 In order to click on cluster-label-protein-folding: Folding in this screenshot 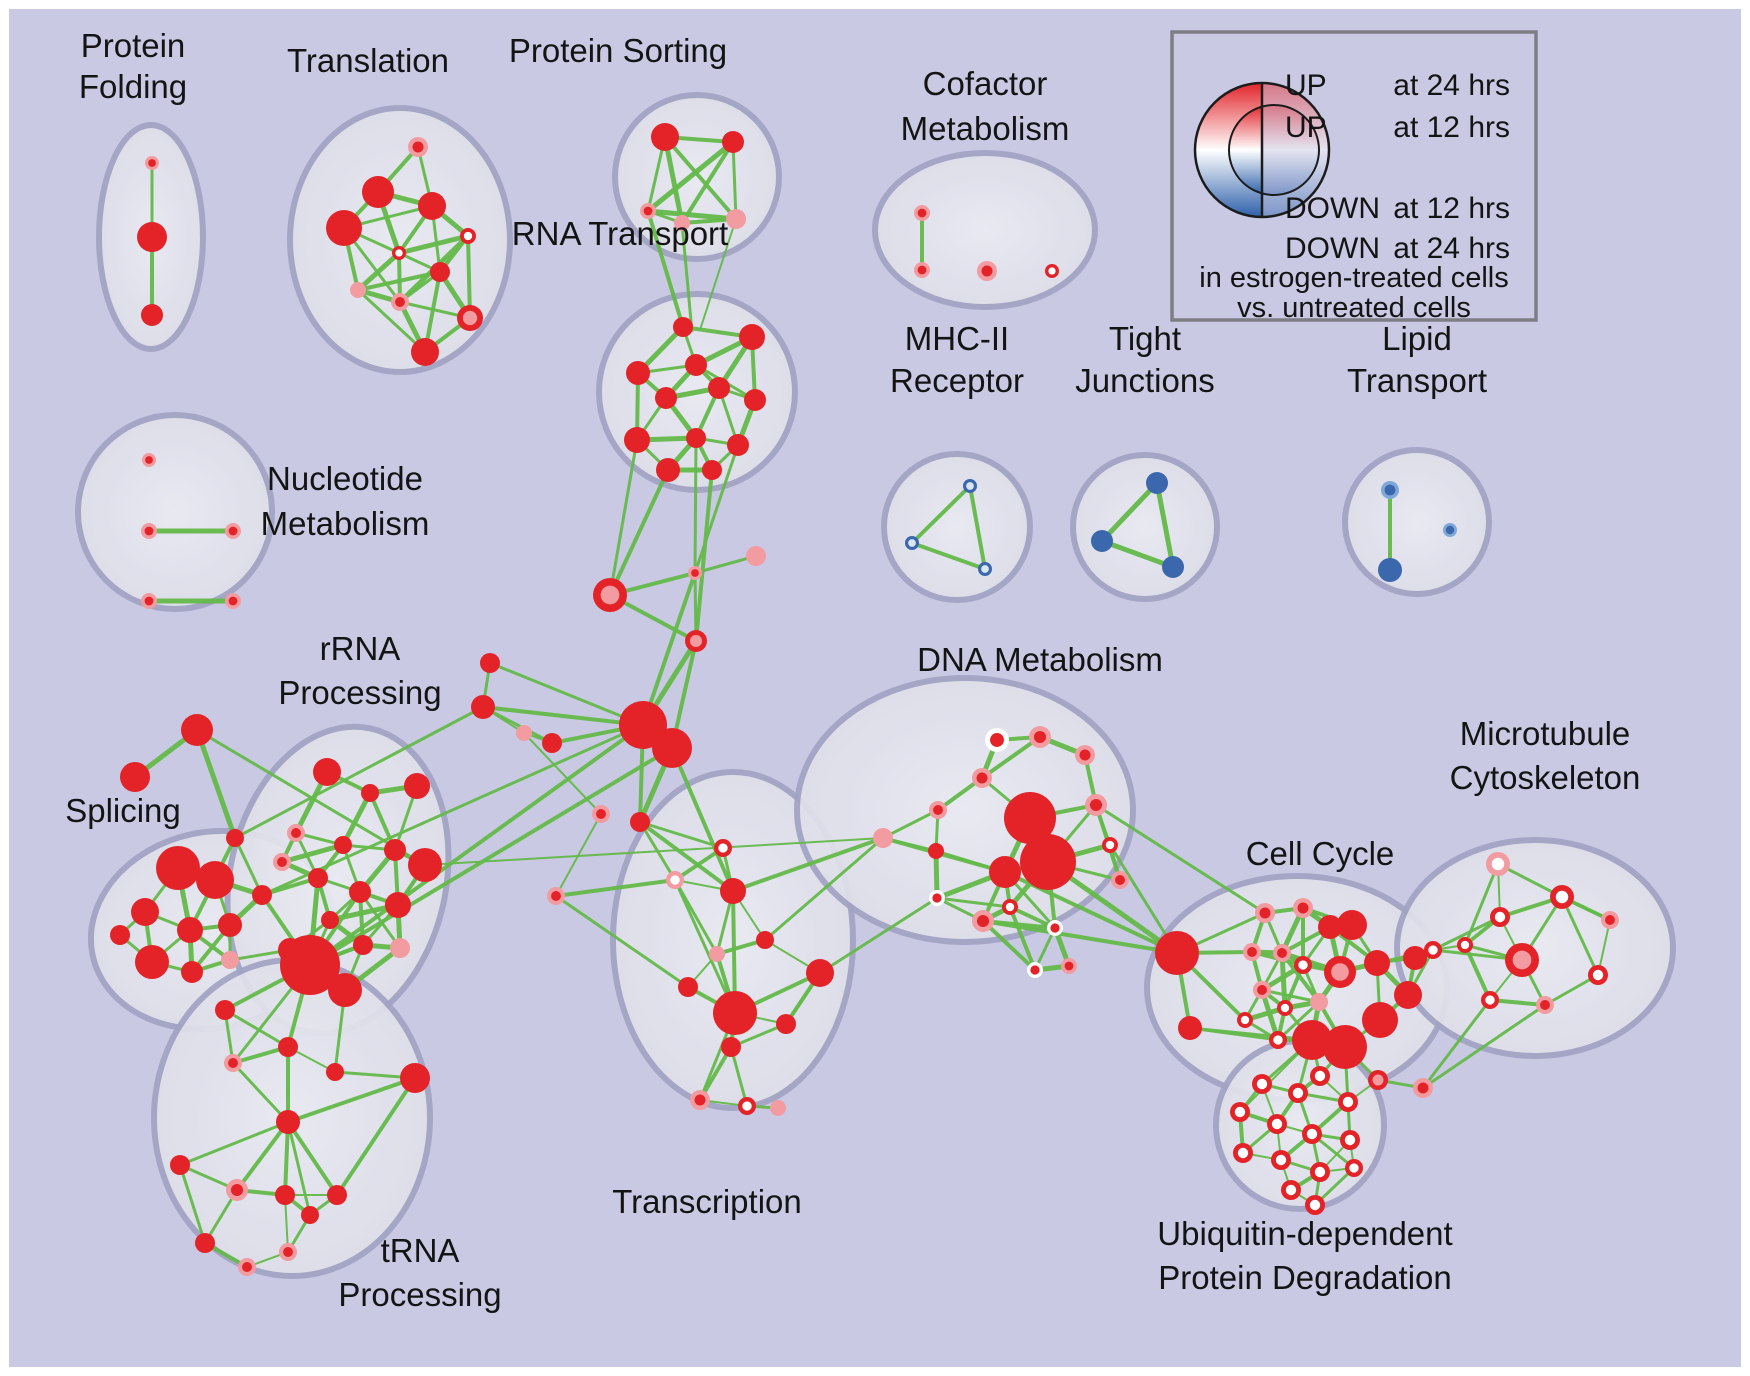, I will do `click(133, 86)`.